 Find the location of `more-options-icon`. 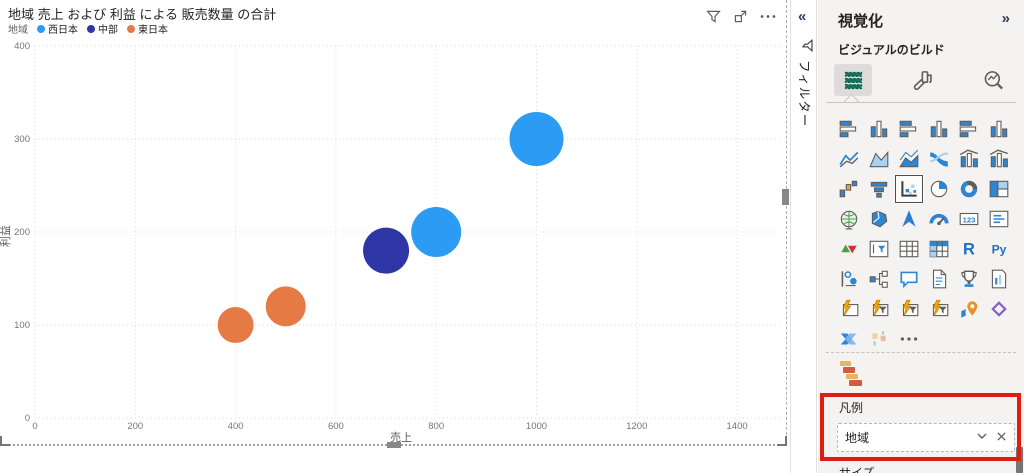

more-options-icon is located at coordinates (768, 16).